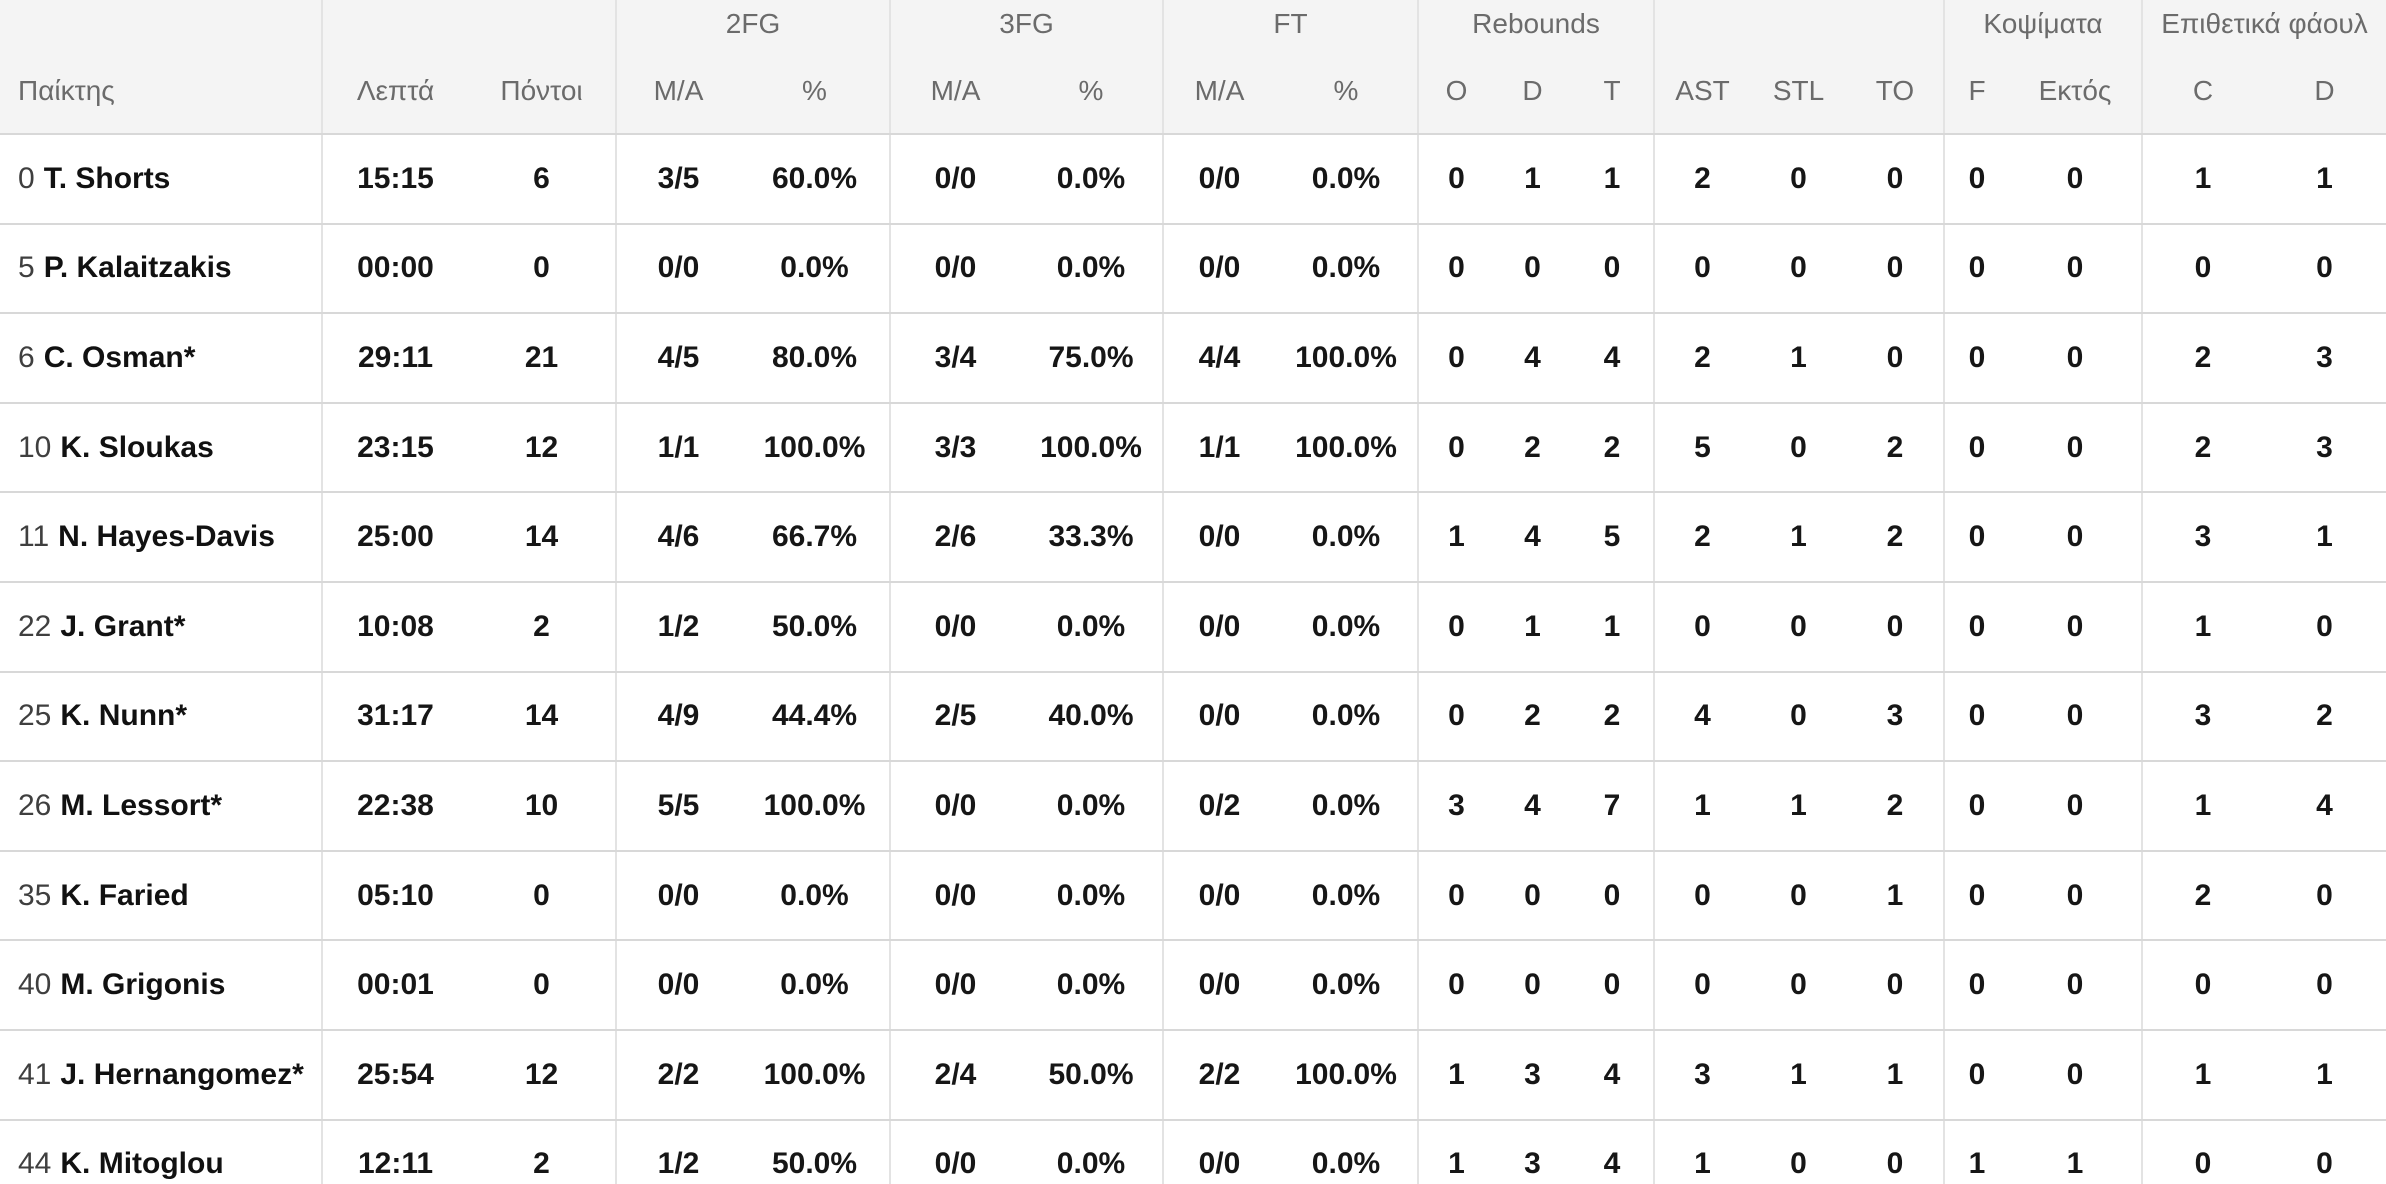  I want to click on player-name: N. Hayes-Davis, so click(166, 537).